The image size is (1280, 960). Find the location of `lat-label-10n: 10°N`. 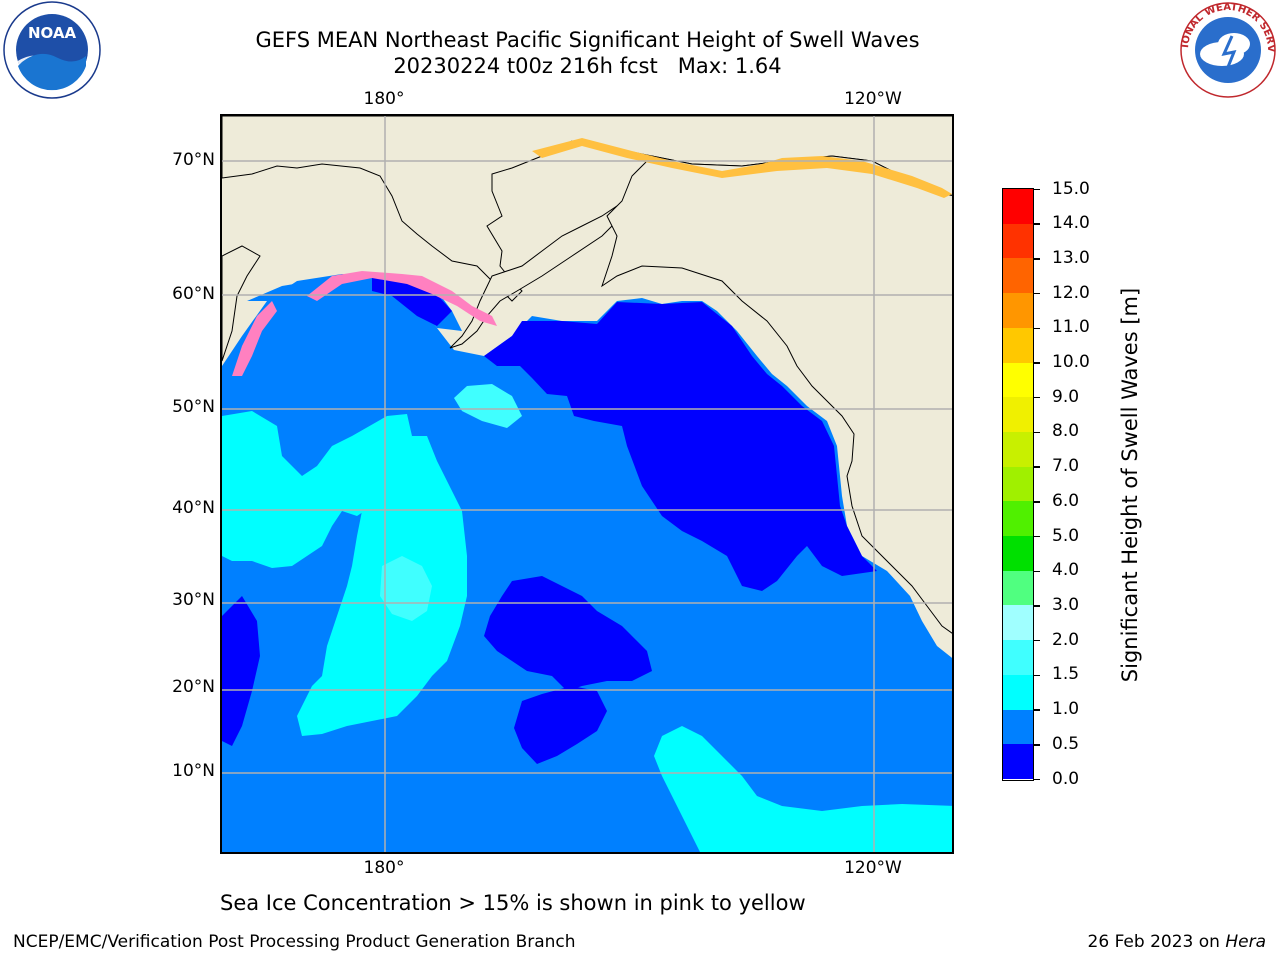

lat-label-10n: 10°N is located at coordinates (193, 771).